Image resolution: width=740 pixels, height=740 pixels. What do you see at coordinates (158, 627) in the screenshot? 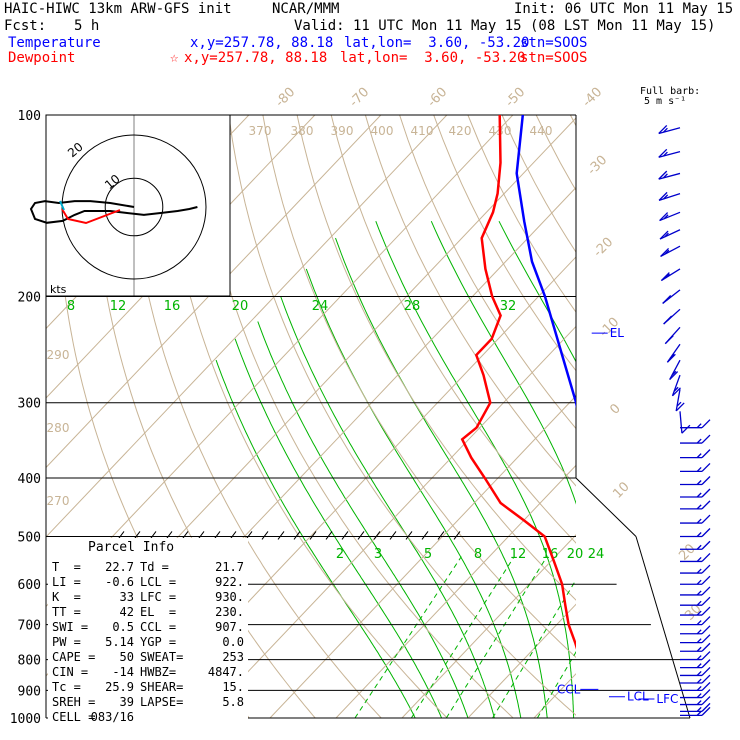
I see `parcel-label: CCL =` at bounding box center [158, 627].